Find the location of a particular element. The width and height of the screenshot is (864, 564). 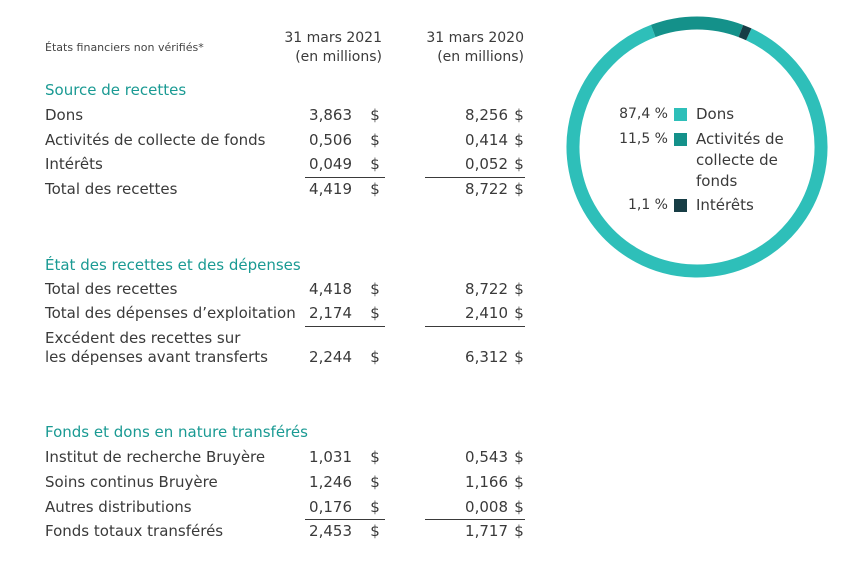

value-2021: 2,453 is located at coordinates (330, 531).